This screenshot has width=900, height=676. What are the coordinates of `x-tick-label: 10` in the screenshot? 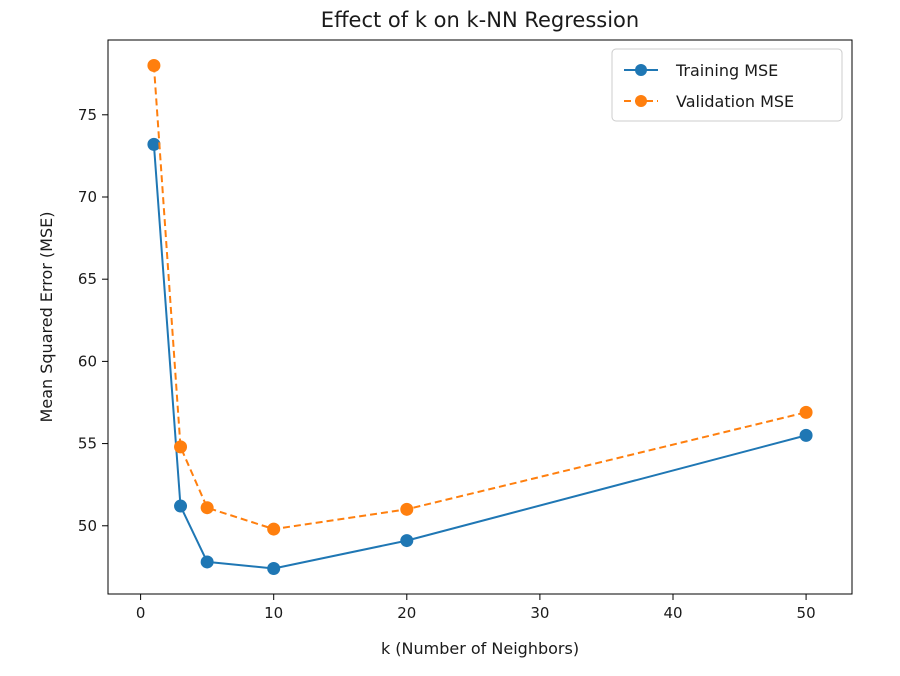 It's located at (273, 613).